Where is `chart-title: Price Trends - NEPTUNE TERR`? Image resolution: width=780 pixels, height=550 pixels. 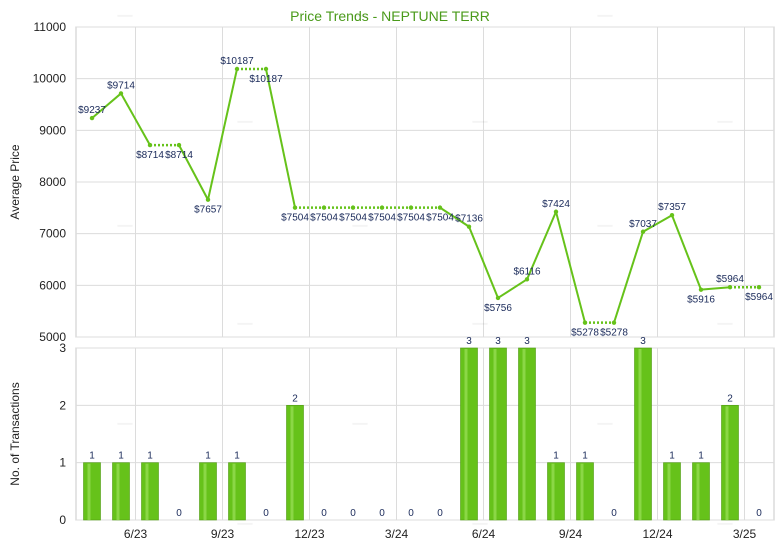 chart-title: Price Trends - NEPTUNE TERR is located at coordinates (390, 16).